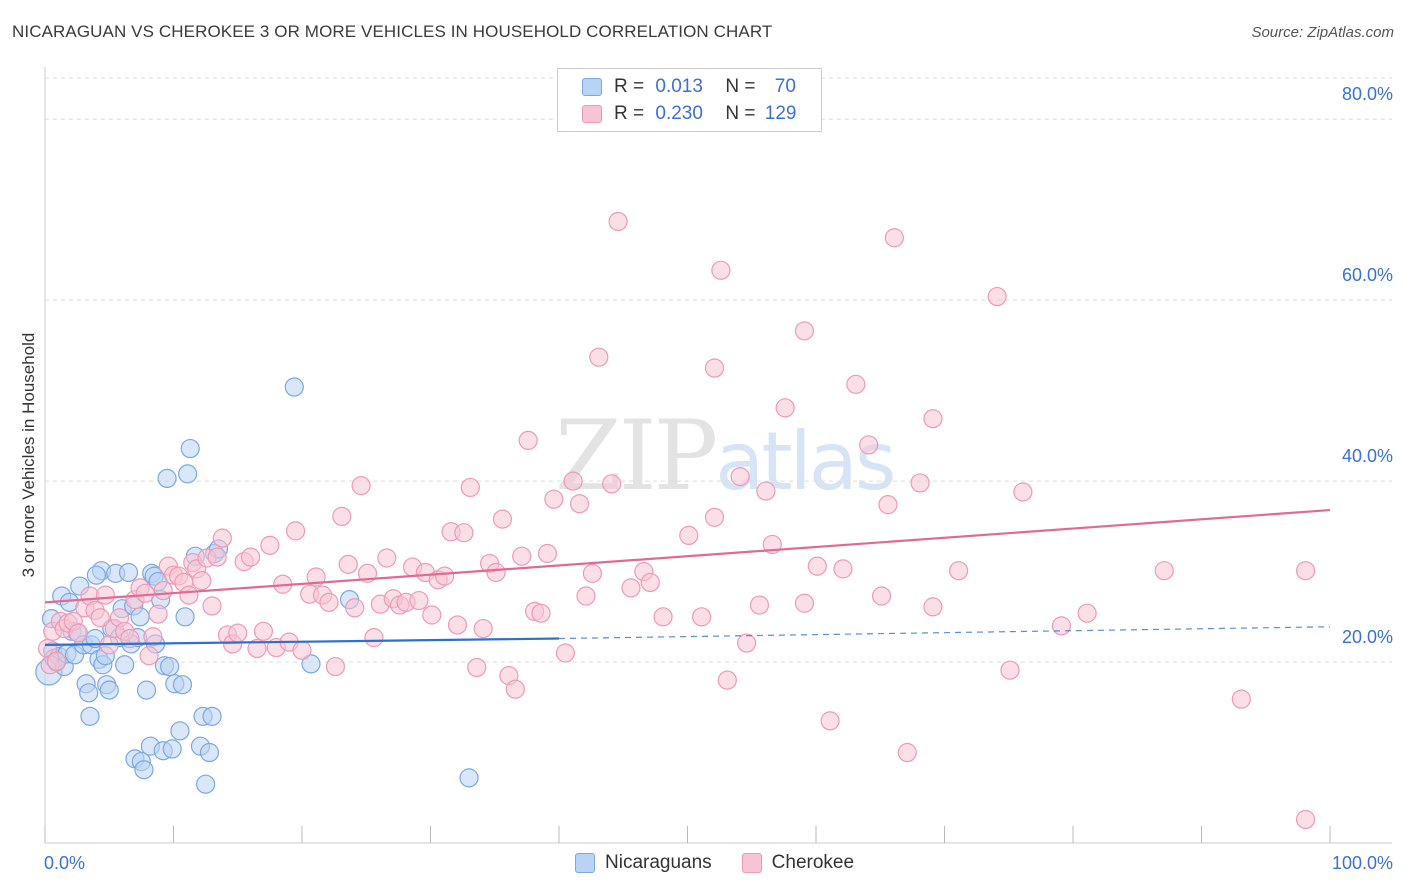 This screenshot has width=1406, height=892. Describe the element at coordinates (687, 556) in the screenshot. I see `cherokee-trend-line` at that location.